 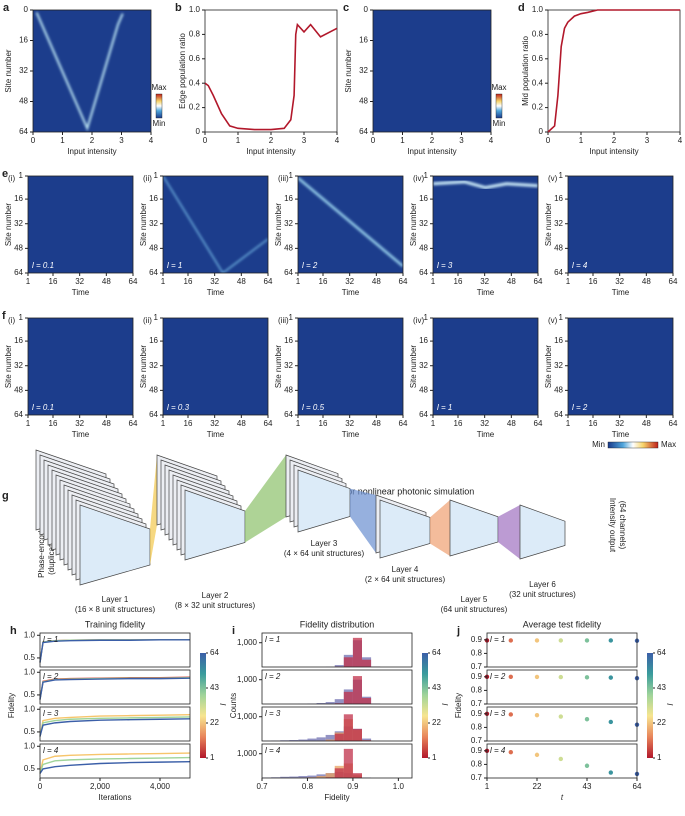 What do you see at coordinates (195, 58) in the screenshot?
I see `y-tick-label: 0.6` at bounding box center [195, 58].